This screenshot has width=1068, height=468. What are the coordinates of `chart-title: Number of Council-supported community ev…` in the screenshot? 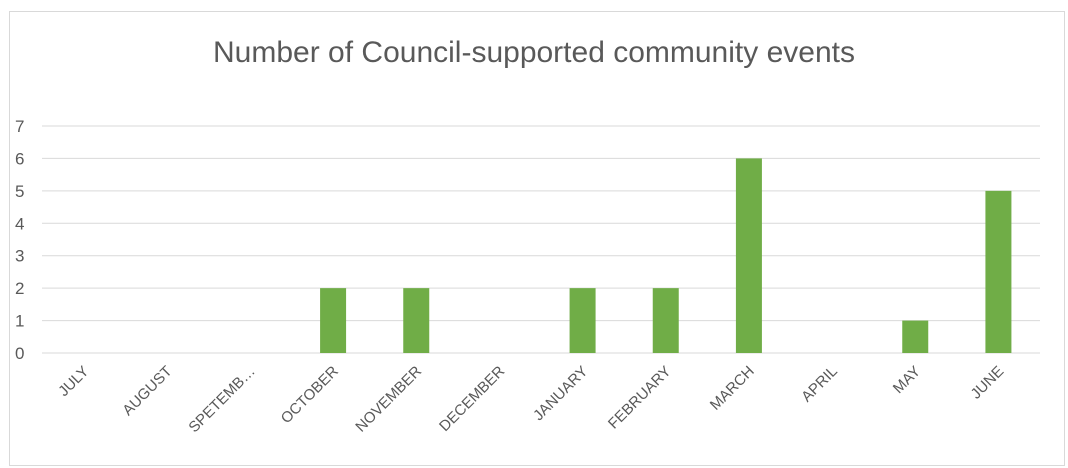 It's located at (534, 52).